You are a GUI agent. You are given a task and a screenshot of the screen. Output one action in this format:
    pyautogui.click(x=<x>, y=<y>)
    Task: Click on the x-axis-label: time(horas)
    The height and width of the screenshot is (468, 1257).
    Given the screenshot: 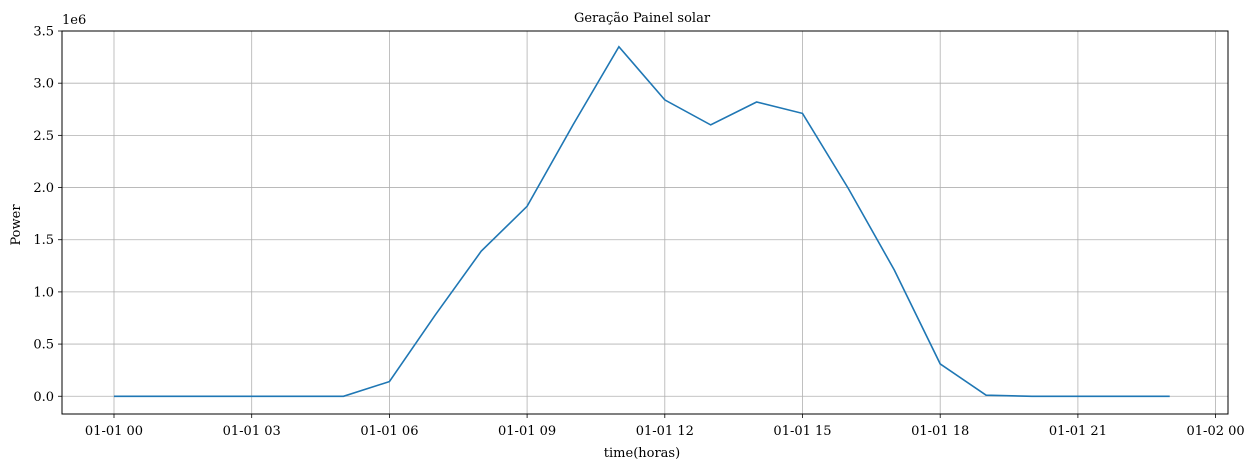 What is the action you would take?
    pyautogui.click(x=642, y=453)
    